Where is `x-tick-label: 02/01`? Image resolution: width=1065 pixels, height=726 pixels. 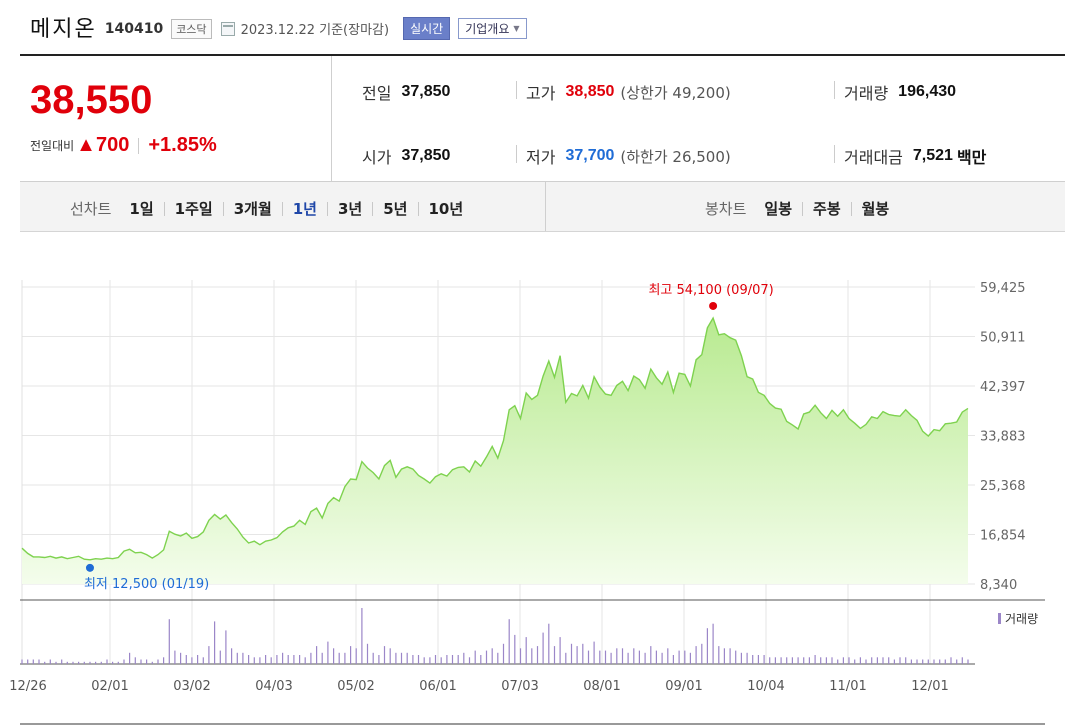 x-tick-label: 02/01 is located at coordinates (109, 686).